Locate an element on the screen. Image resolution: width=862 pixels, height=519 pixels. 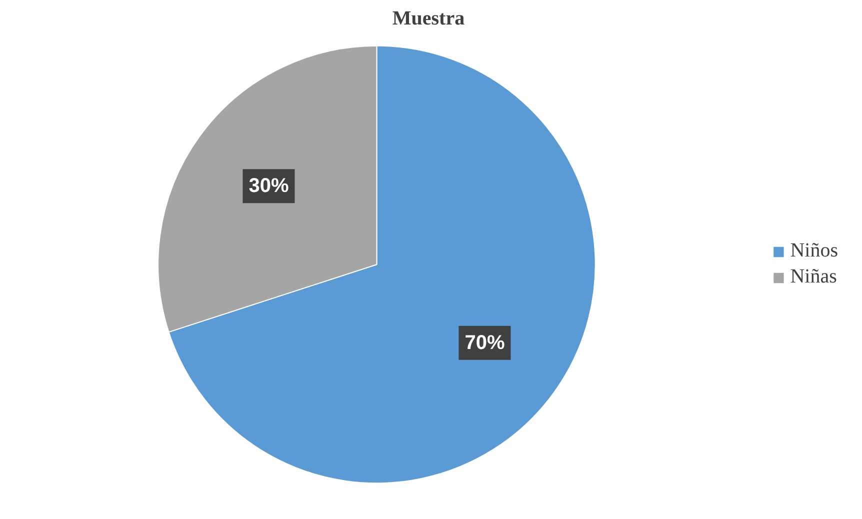
legend-label: Niños is located at coordinates (814, 251).